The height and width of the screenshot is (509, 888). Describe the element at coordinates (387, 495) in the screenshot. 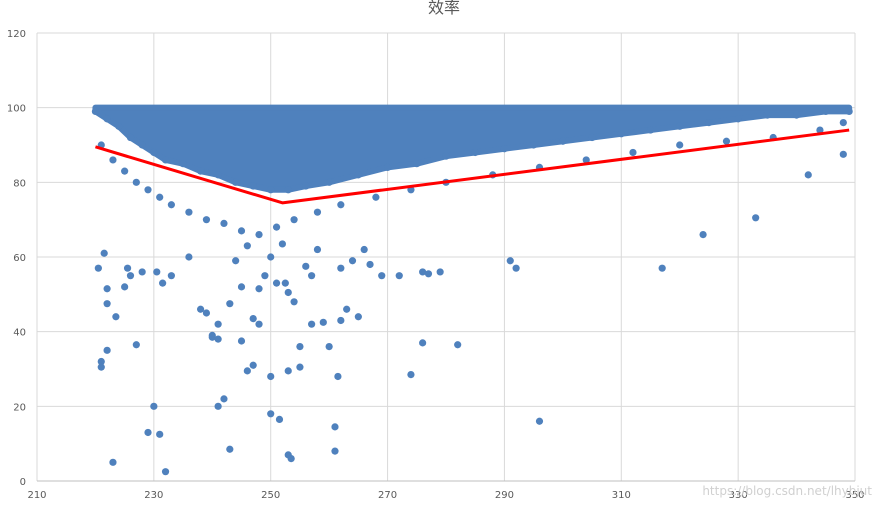

I see `x-tick-label: 270` at that location.